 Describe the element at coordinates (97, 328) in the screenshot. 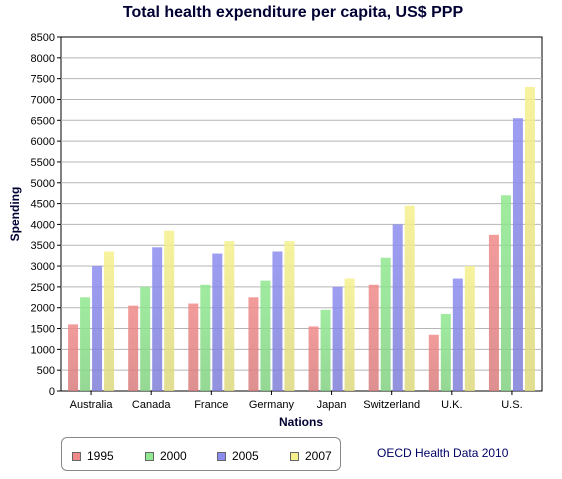

I see `bar-australia-2005` at that location.